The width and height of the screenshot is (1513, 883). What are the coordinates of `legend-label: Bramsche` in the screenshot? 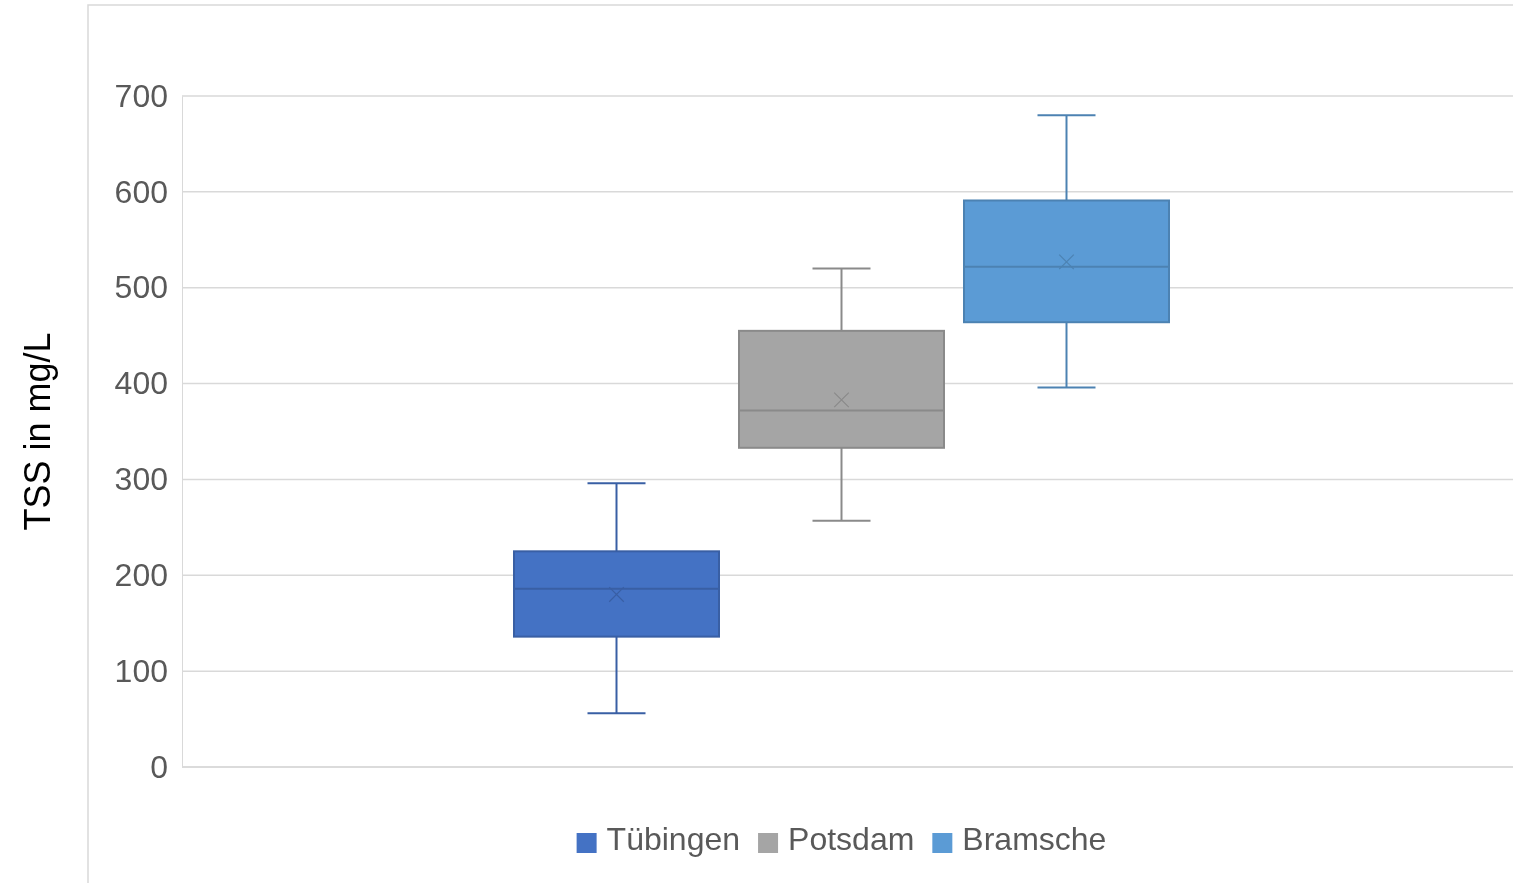 It's located at (1034, 839).